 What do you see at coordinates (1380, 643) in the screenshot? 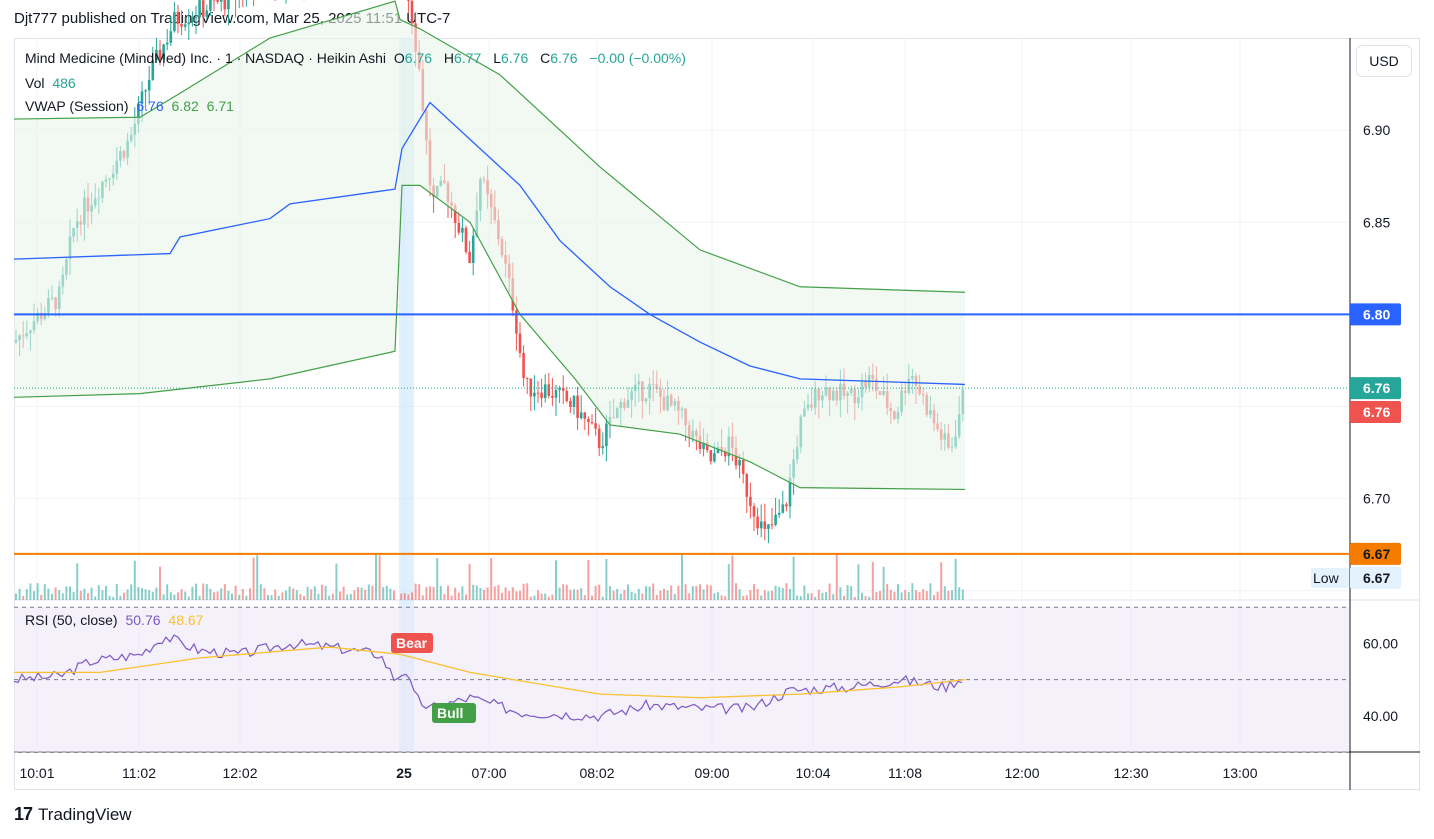
I see `rsi-tick-label: 60.00` at bounding box center [1380, 643].